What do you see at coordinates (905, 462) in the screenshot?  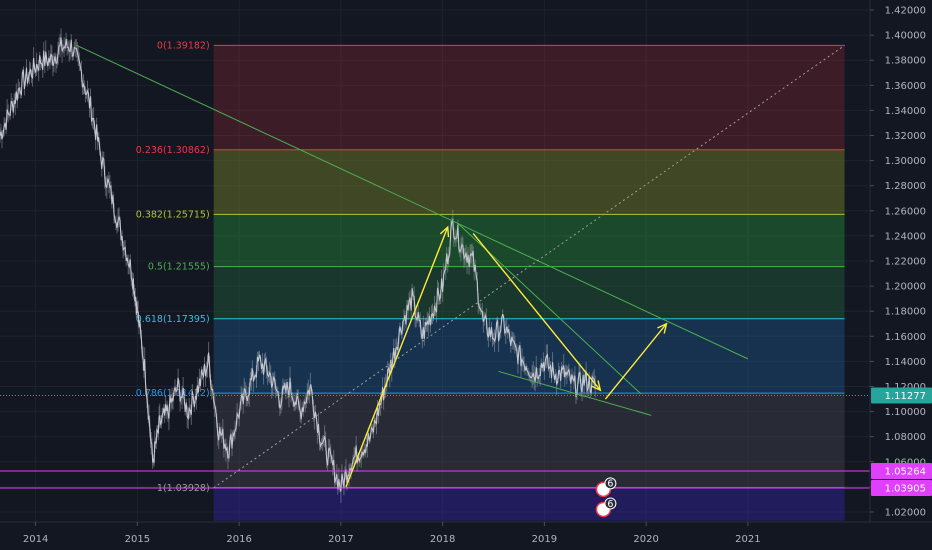 I see `price-tick-label: 1.06000` at bounding box center [905, 462].